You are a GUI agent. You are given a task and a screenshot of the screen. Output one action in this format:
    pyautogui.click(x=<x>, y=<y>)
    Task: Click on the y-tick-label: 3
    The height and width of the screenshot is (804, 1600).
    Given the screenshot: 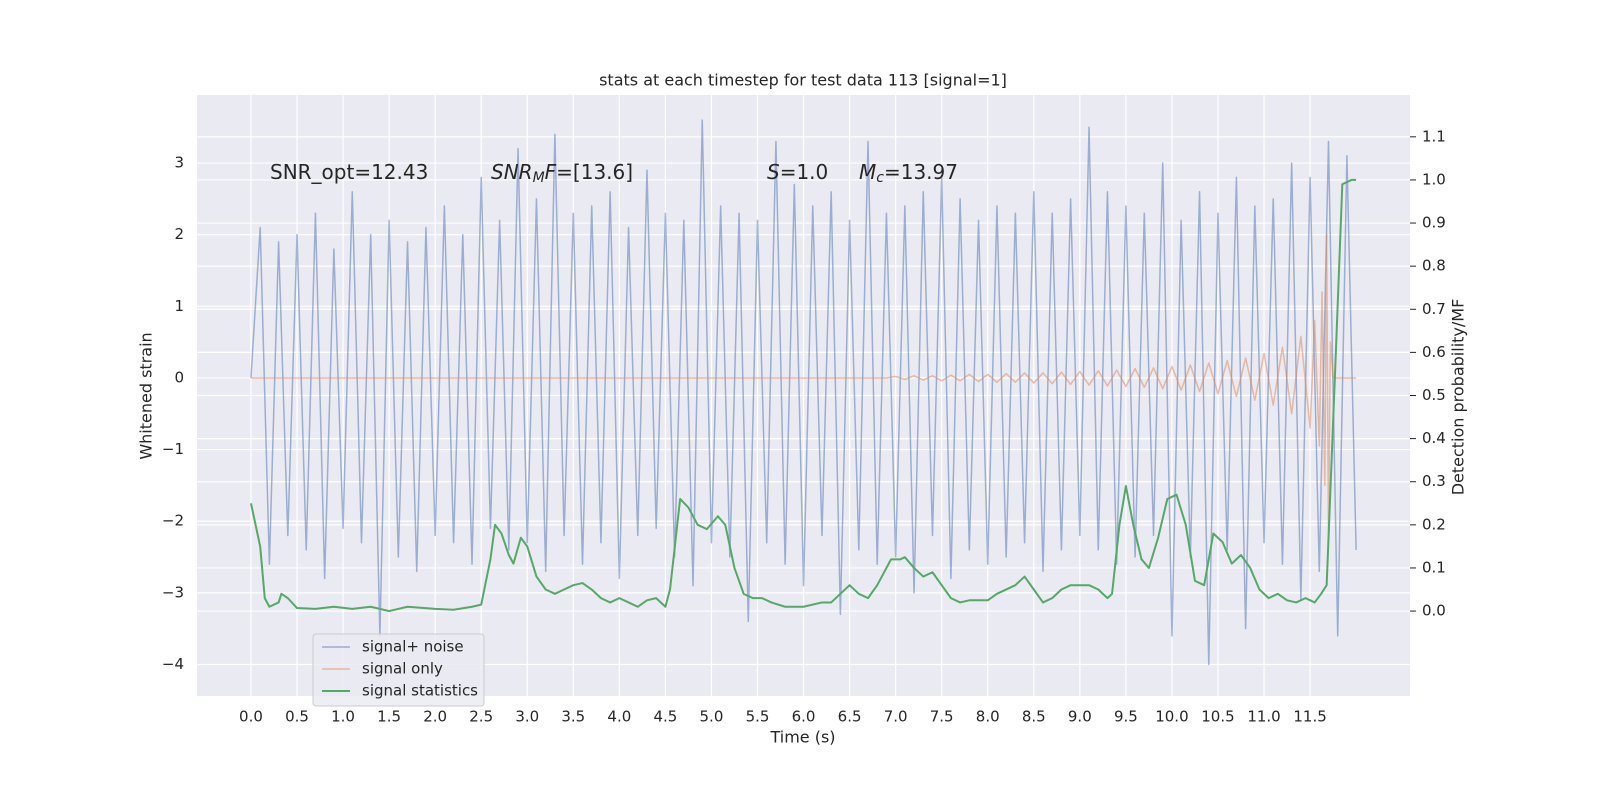 What is the action you would take?
    pyautogui.click(x=179, y=163)
    